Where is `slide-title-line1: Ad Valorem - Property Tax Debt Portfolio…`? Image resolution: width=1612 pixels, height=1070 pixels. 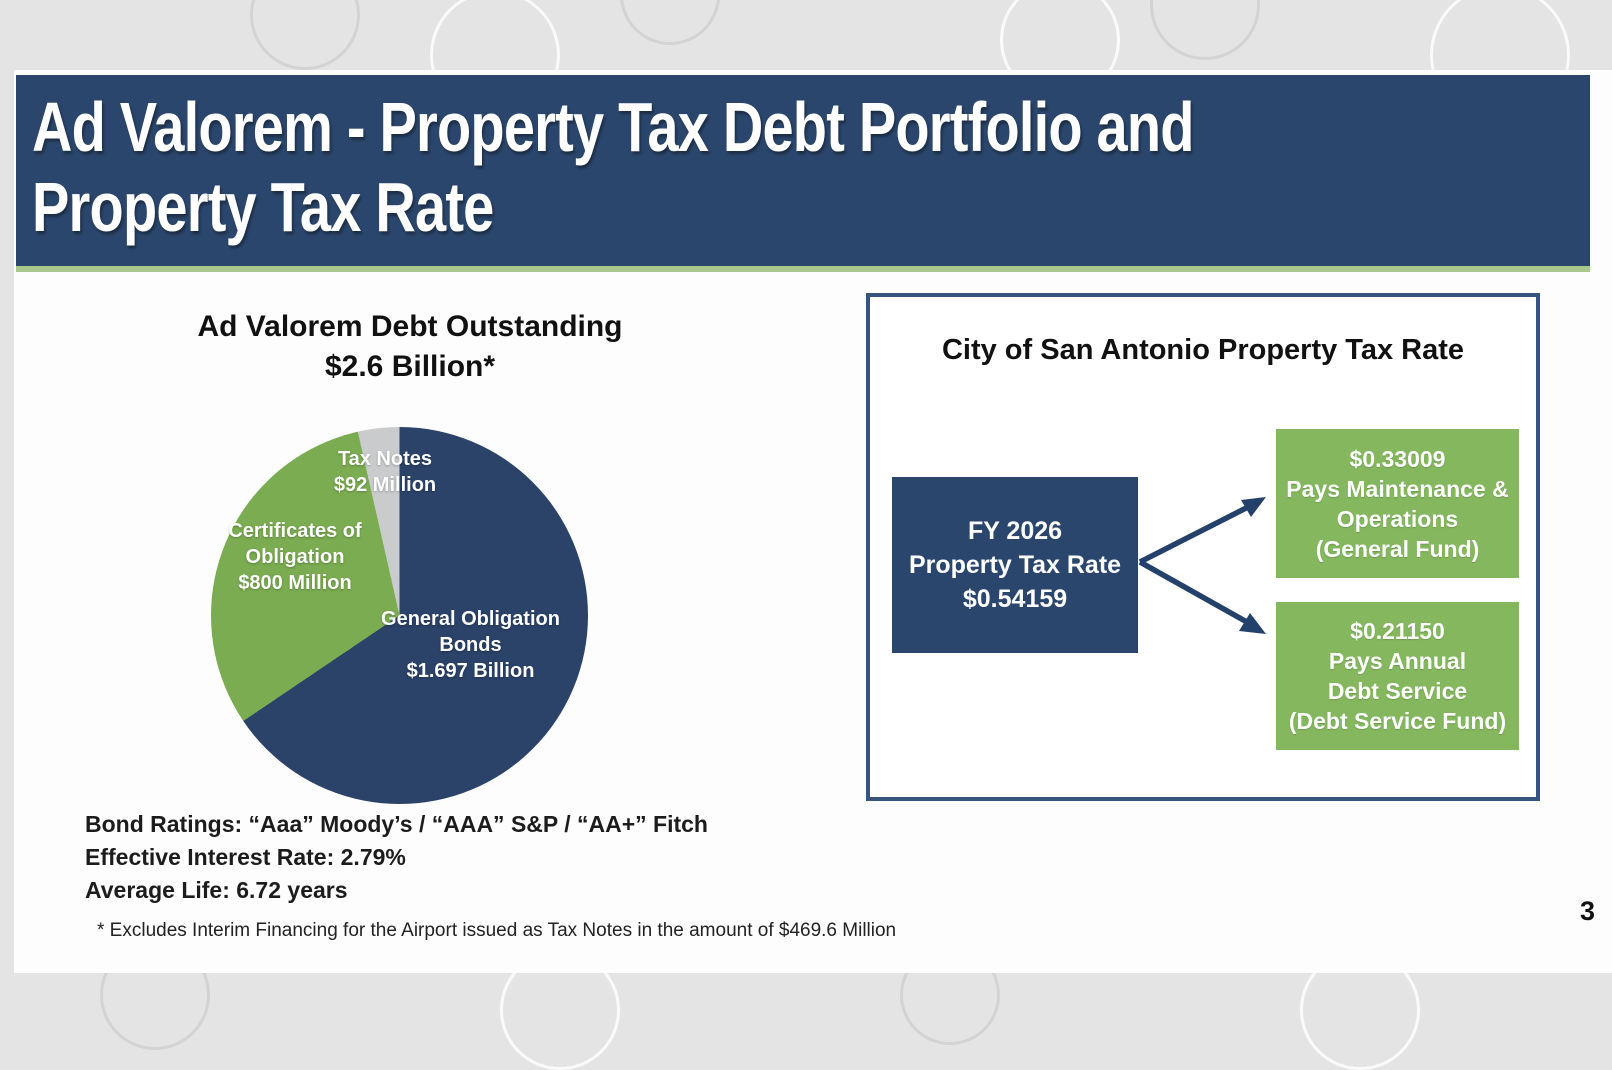
slide-title-line1: Ad Valorem - Property Tax Debt Portfolio… is located at coordinates (613, 127).